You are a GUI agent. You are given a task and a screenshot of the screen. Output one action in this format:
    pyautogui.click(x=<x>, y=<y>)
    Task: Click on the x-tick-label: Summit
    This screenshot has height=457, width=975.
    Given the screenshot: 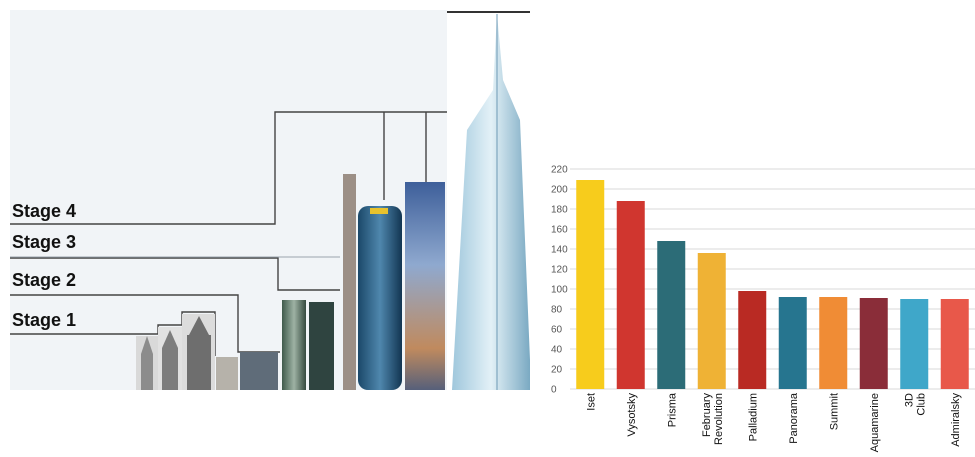 What is the action you would take?
    pyautogui.click(x=834, y=411)
    